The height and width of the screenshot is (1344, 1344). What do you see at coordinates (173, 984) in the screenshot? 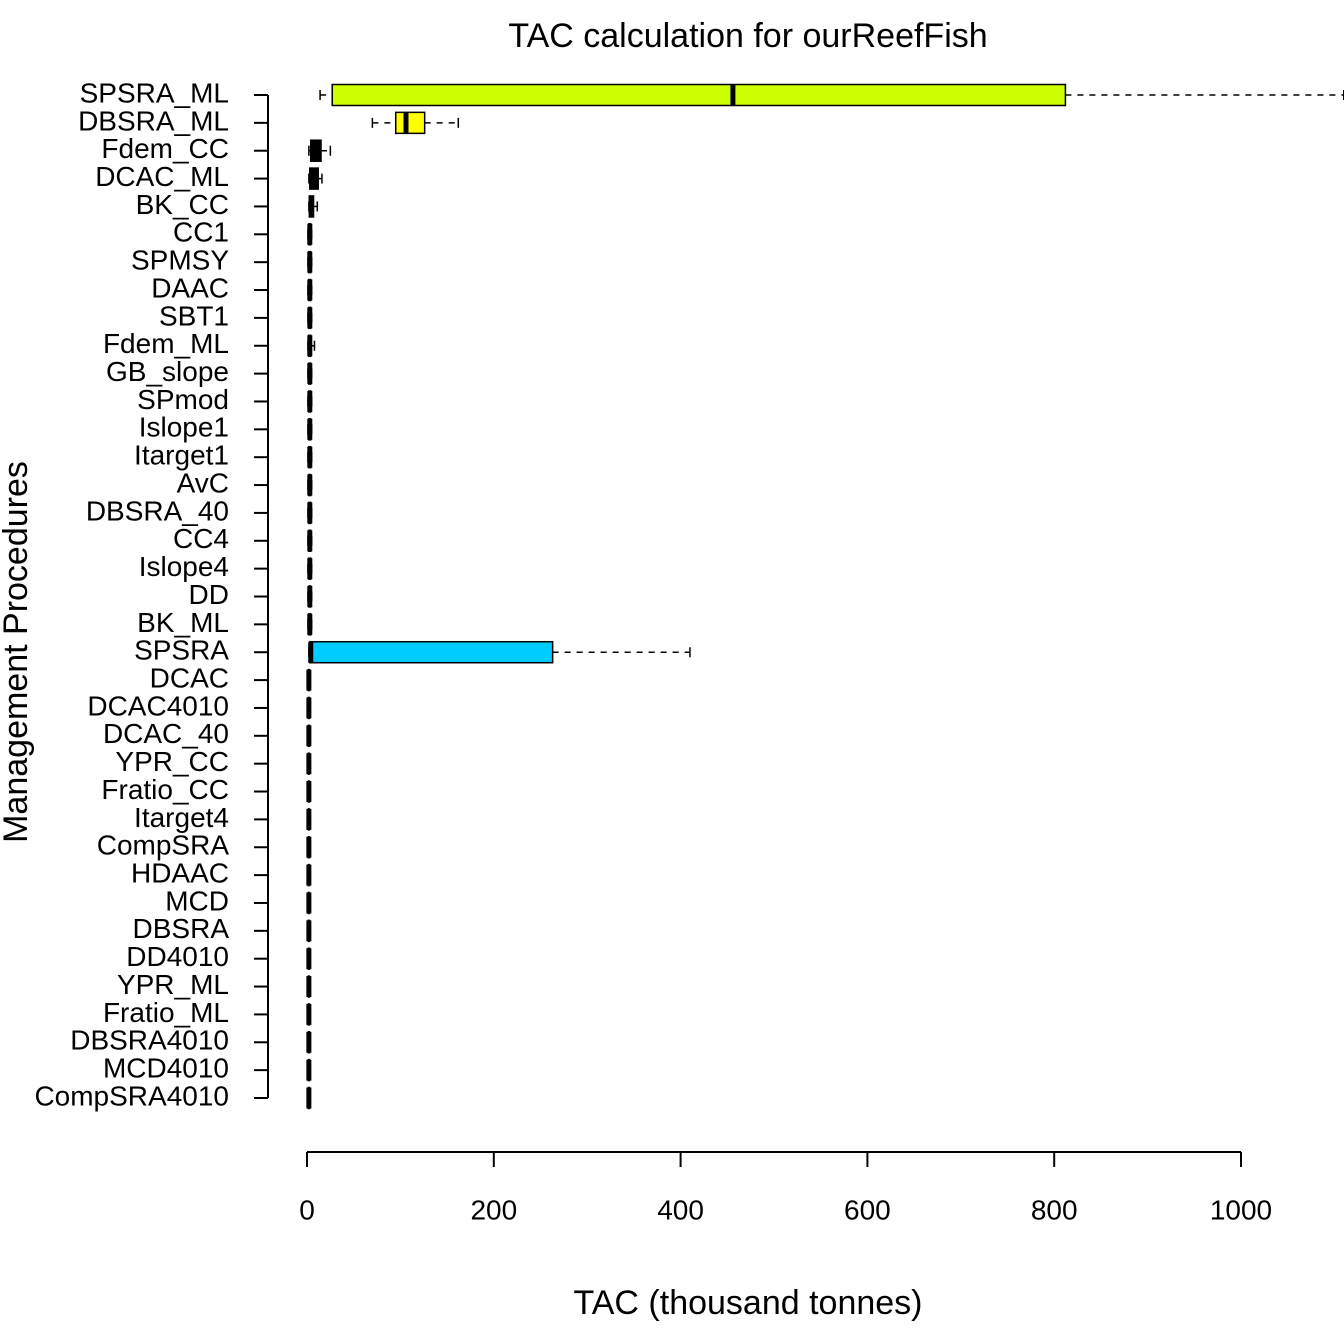
I see `y-tick-label: YPR_ML` at bounding box center [173, 984].